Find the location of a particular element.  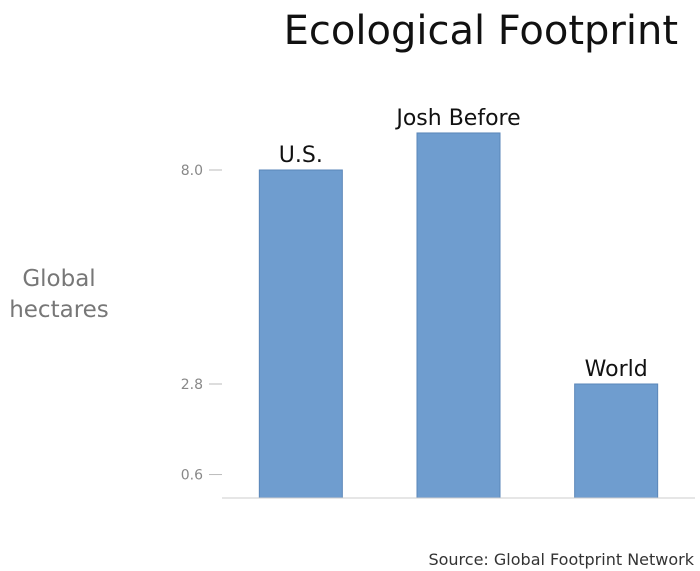

bar-world is located at coordinates (616, 441).